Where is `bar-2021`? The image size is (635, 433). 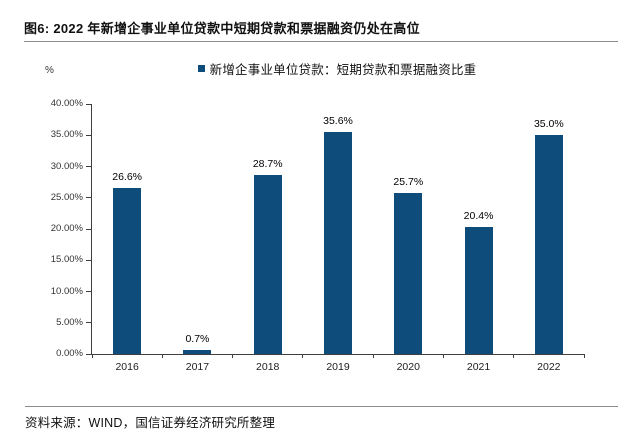
bar-2021 is located at coordinates (478, 290).